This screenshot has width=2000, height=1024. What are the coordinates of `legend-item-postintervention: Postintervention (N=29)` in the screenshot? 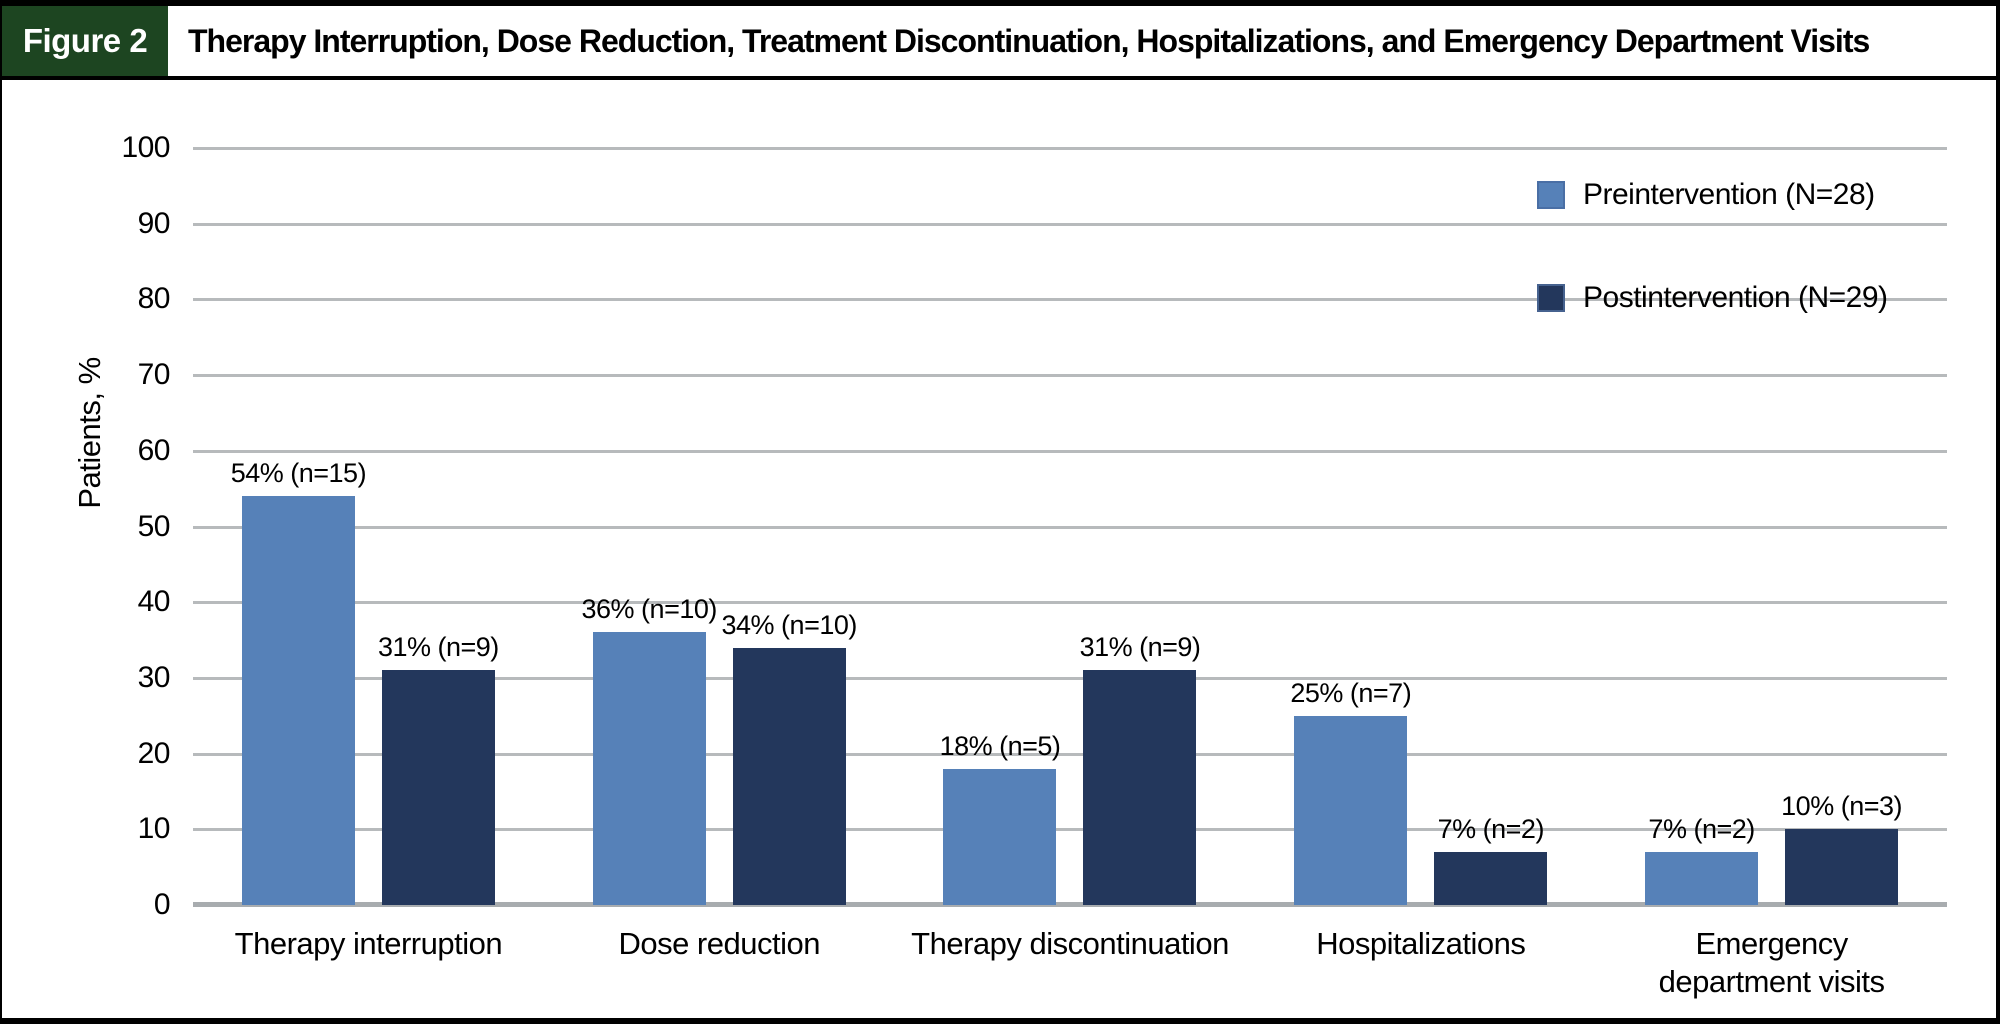 It's located at (1712, 298).